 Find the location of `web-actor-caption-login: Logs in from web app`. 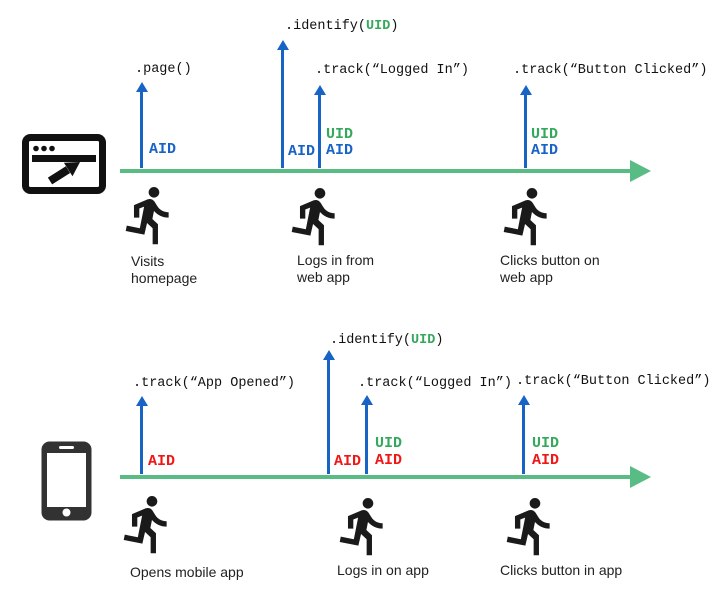

web-actor-caption-login: Logs in from web app is located at coordinates (335, 269).